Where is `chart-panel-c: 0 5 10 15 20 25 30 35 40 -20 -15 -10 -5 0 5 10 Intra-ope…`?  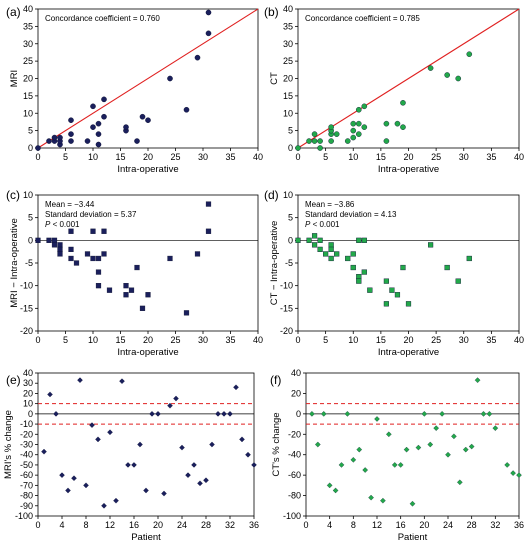
chart-panel-c: 0 5 10 15 20 25 30 35 40 -20 -15 -10 -5 0 5 10 Intra-ope… is located at coordinates (134, 273).